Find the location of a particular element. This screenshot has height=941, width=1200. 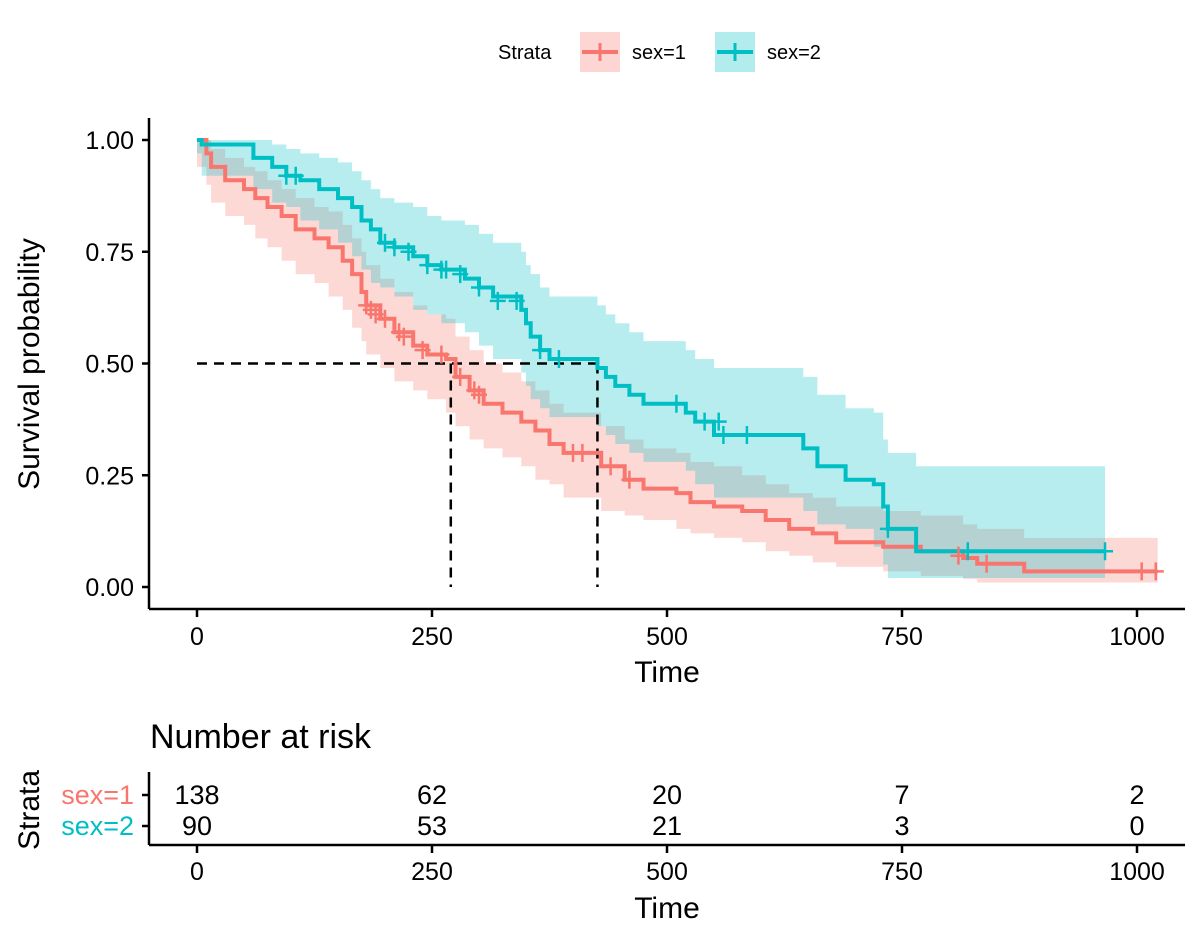

y-tick-label: 0.50 is located at coordinates (109, 365).